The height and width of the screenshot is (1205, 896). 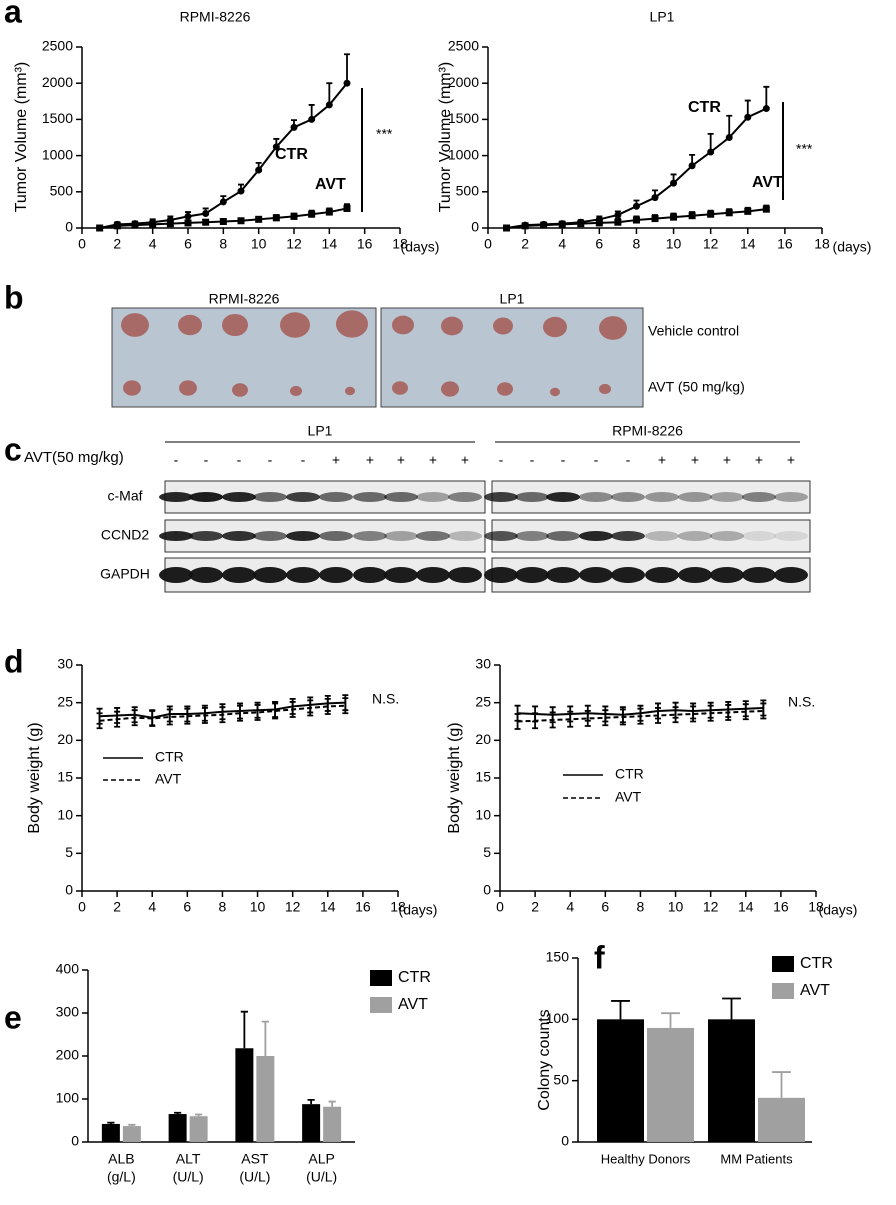 What do you see at coordinates (398, 907) in the screenshot?
I see `x-tick-label: 18` at bounding box center [398, 907].